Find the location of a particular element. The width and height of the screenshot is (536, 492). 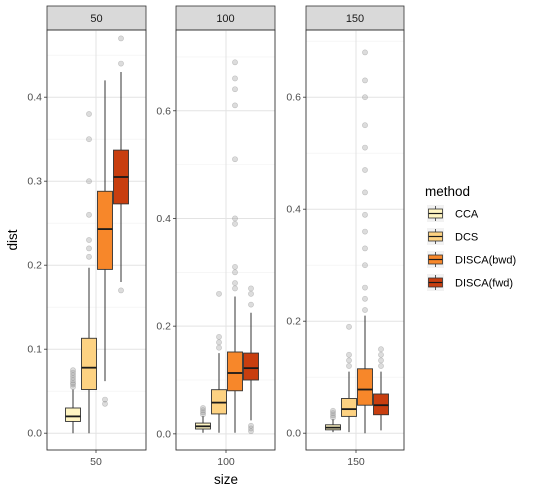

facet-strip-label: 100 is located at coordinates (225, 19).